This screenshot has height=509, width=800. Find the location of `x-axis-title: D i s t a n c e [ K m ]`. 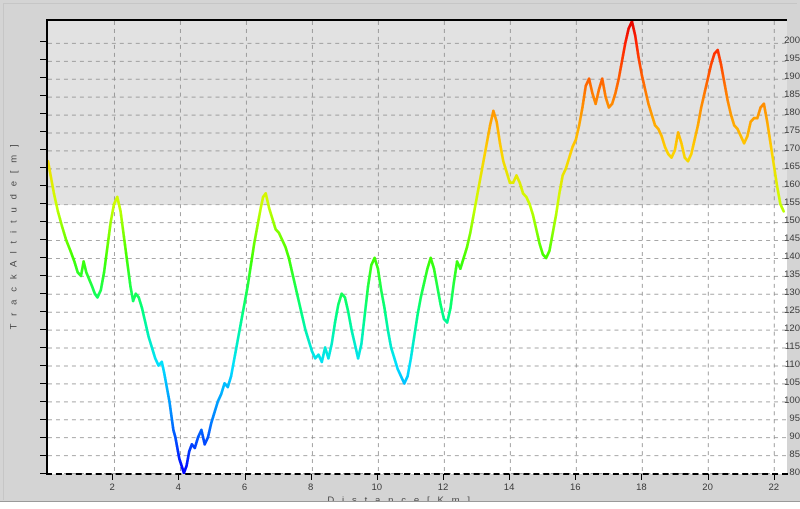

x-axis-title: D i s t a n c e [ K m ] is located at coordinates (400, 500).